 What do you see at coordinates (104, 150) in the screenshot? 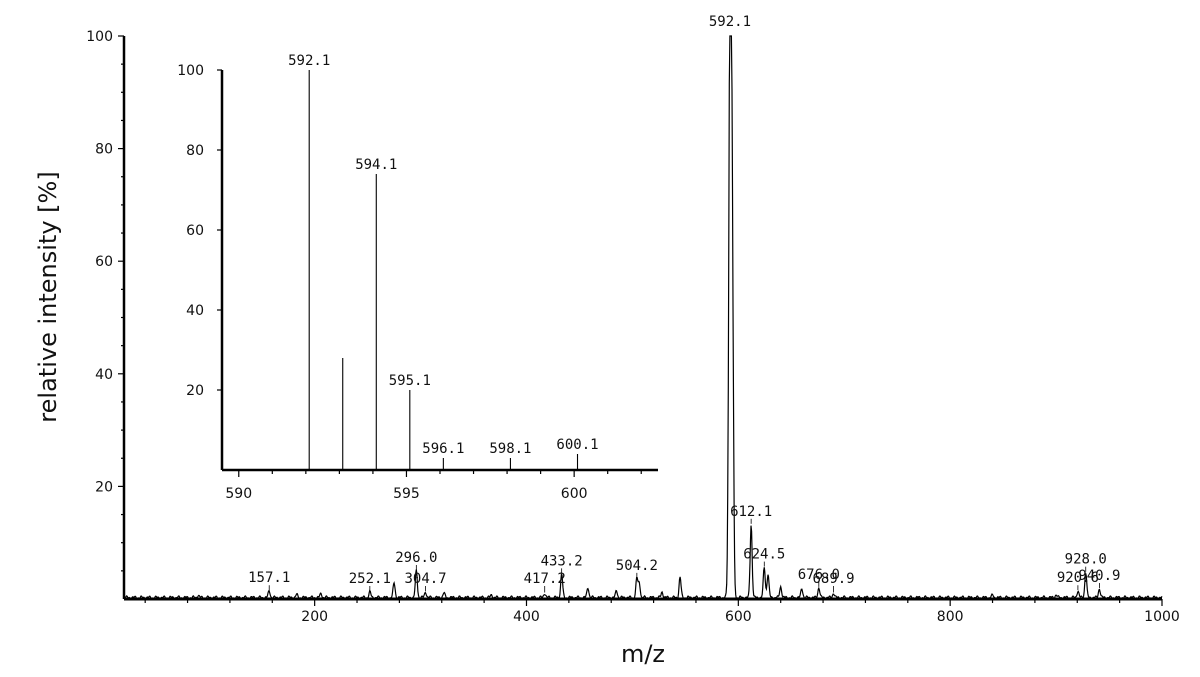
I see `y-tick-label: 80` at bounding box center [104, 150].